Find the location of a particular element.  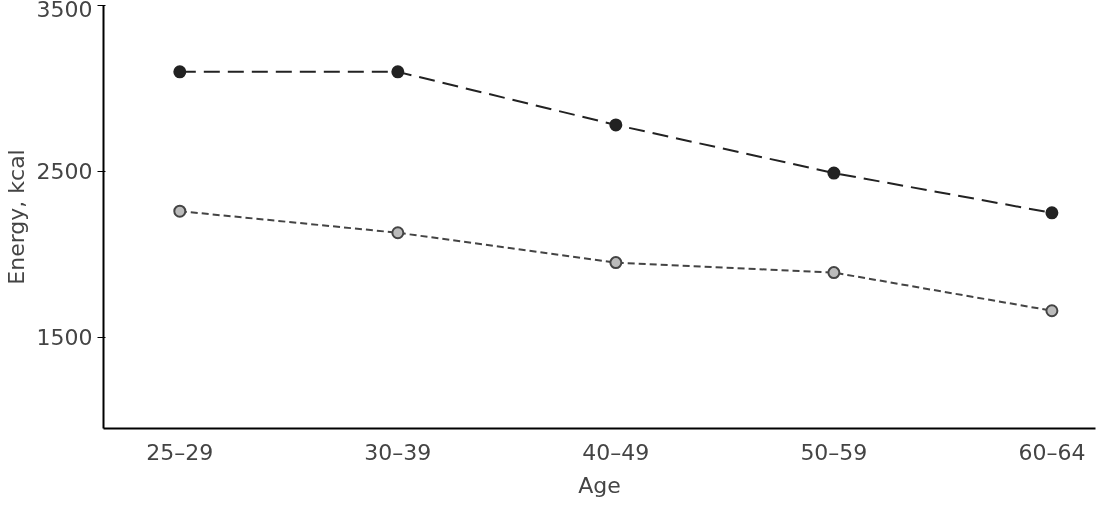

x-axis-title: Age is located at coordinates (599, 485).